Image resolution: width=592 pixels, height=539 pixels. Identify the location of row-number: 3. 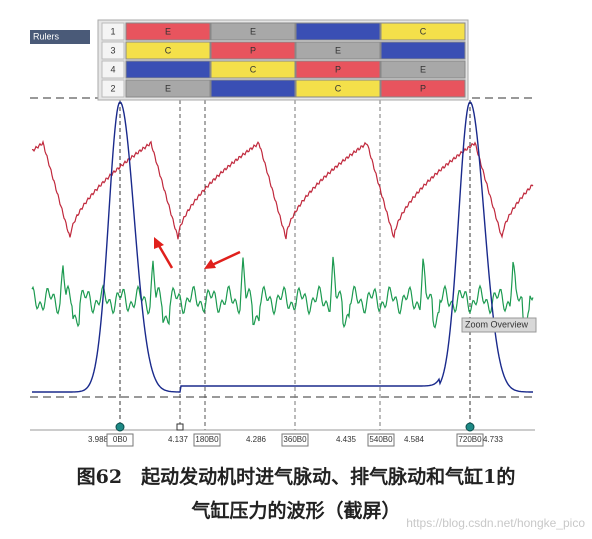
(112, 50).